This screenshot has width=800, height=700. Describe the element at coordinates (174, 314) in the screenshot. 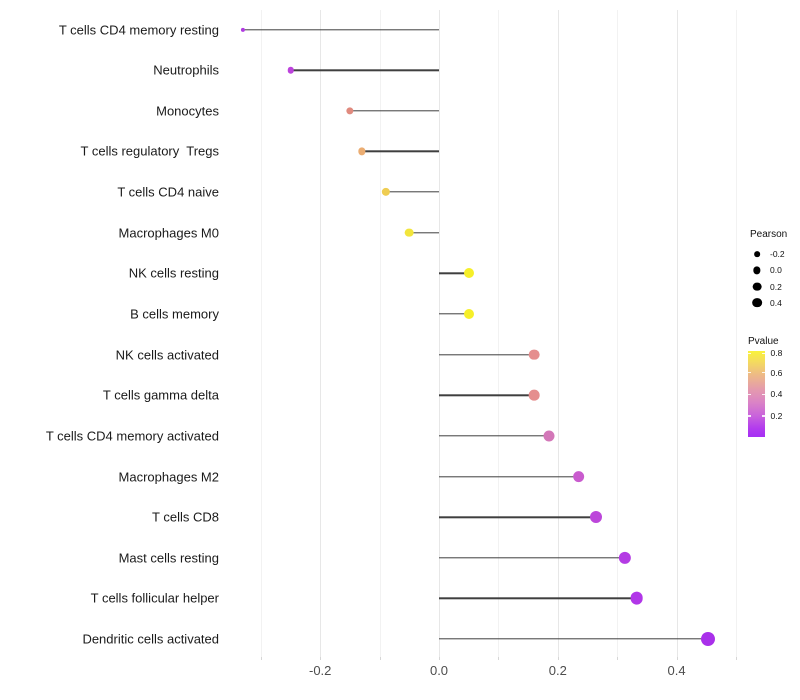

I see `y-axis-category-label: B cells memory` at that location.